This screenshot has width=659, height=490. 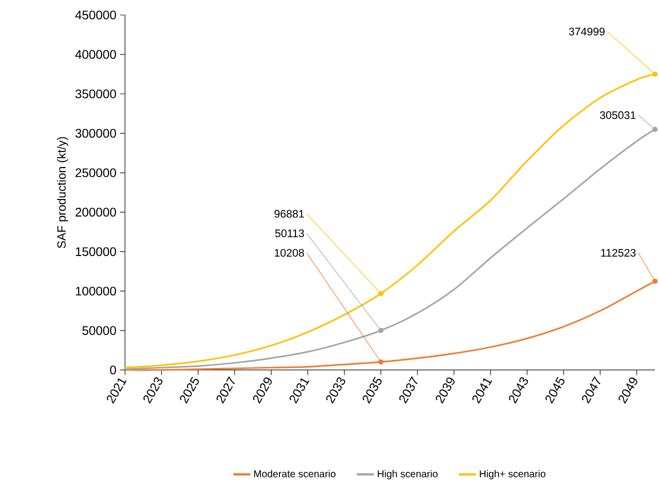 What do you see at coordinates (289, 233) in the screenshot?
I see `data-label: 50113` at bounding box center [289, 233].